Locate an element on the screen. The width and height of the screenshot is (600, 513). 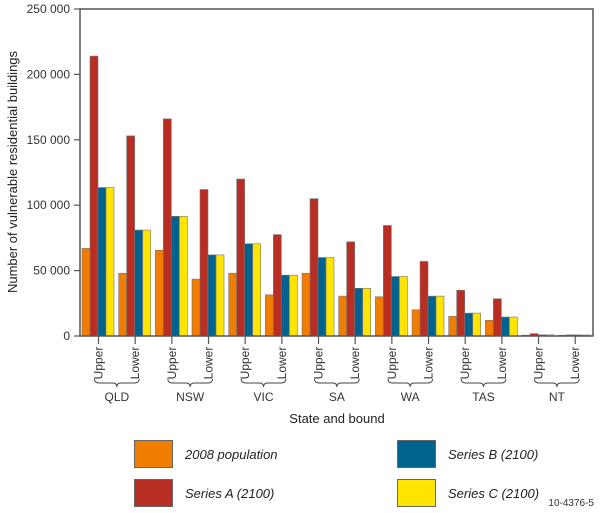
x-group-label: WA is located at coordinates (410, 397).